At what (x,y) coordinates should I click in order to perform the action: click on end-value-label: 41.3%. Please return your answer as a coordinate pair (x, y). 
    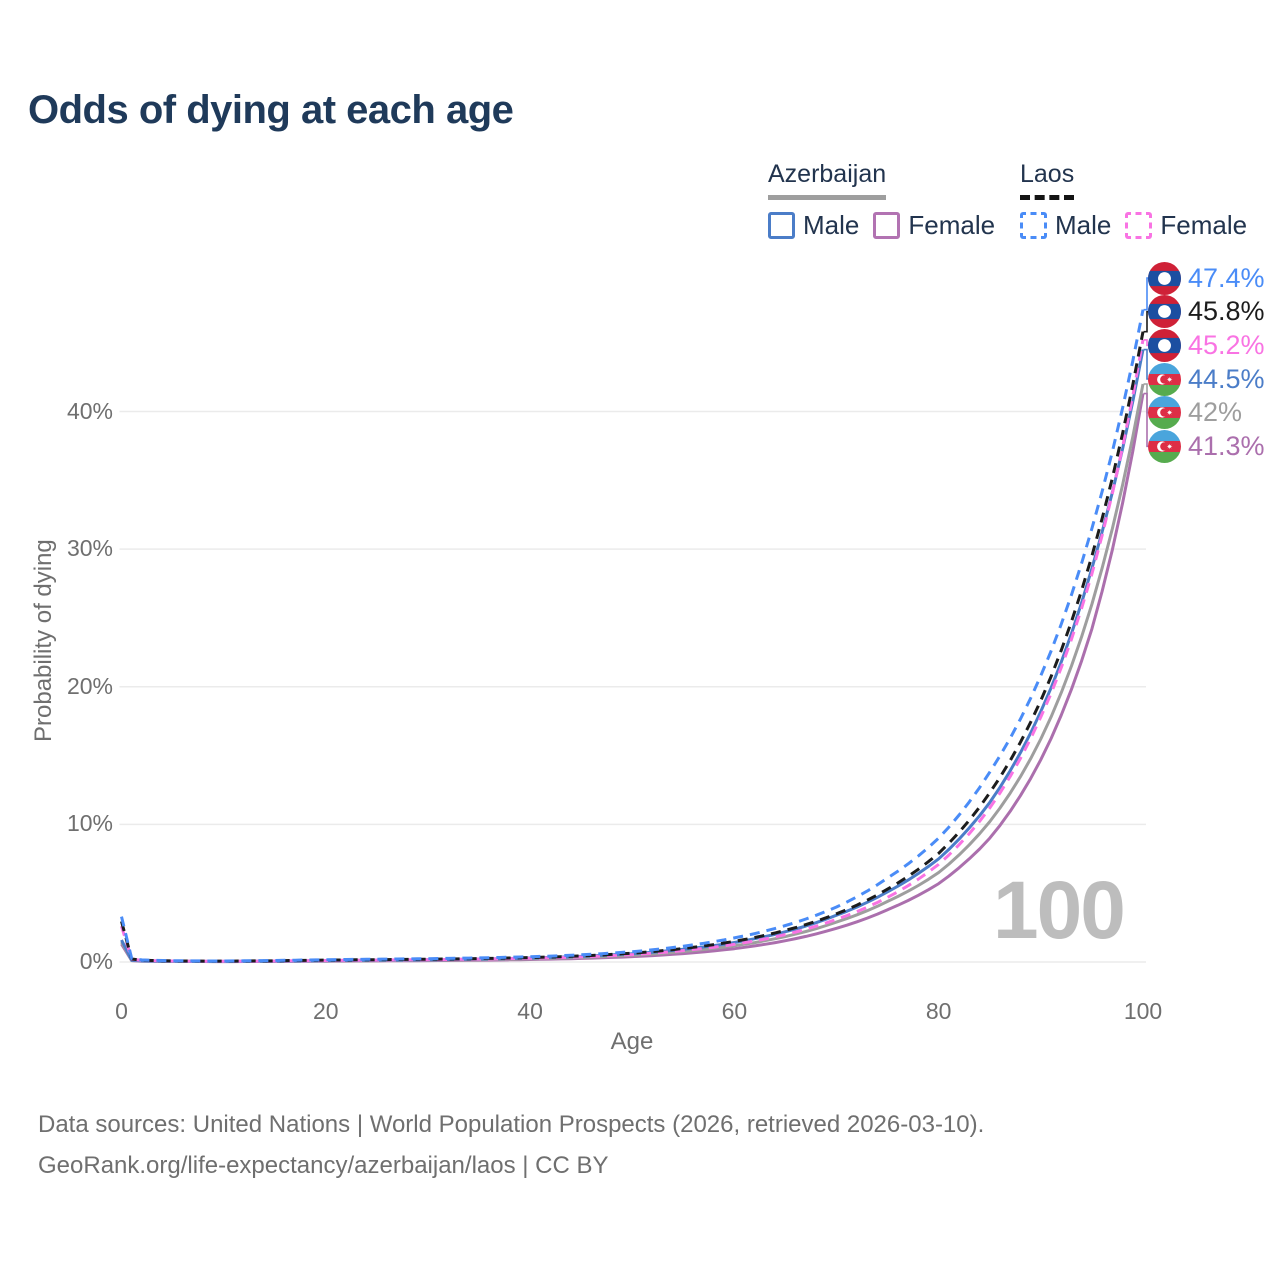
    Looking at the image, I should click on (1226, 445).